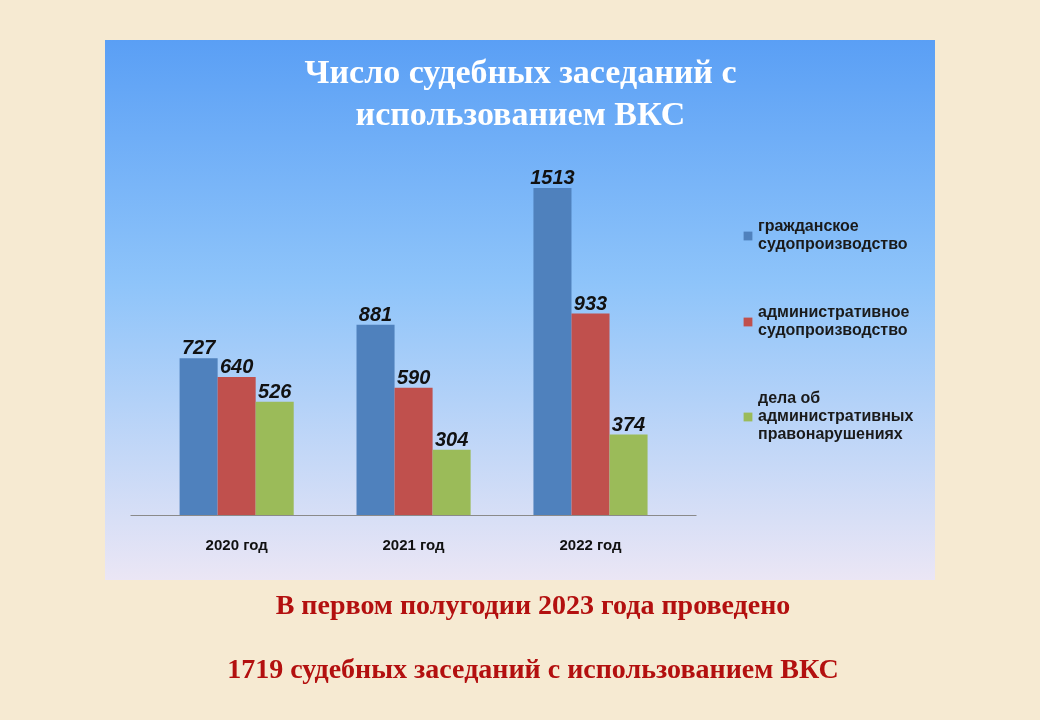 This screenshot has width=1040, height=720. Describe the element at coordinates (533, 604) in the screenshot. I see `text: В первом полугодии 2023 года проведено` at that location.